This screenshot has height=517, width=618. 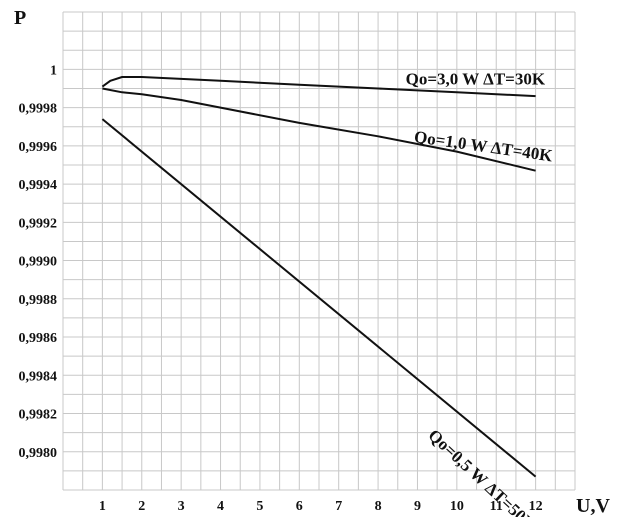 I want to click on y-tick-label: 1, so click(x=53, y=70).